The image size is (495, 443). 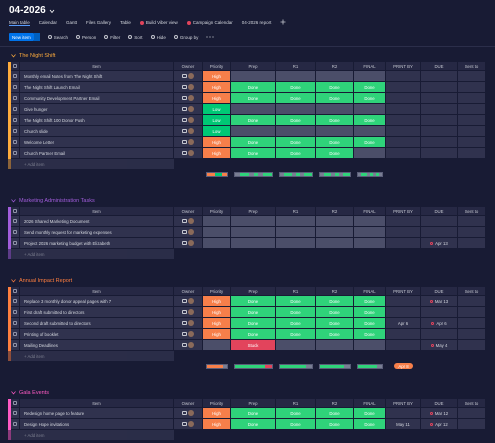 I want to click on view-tab: Files Gallery, so click(x=98, y=22).